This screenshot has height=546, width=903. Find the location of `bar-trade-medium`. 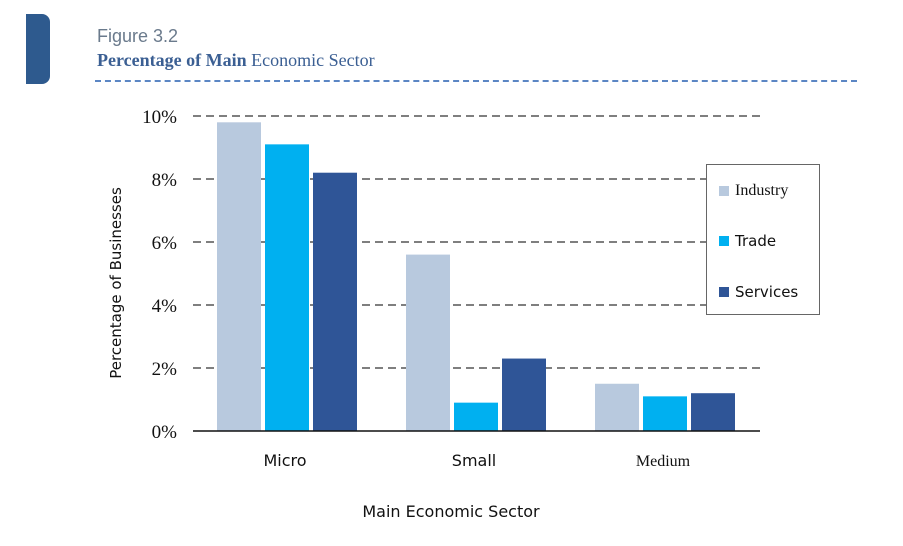

bar-trade-medium is located at coordinates (665, 413).